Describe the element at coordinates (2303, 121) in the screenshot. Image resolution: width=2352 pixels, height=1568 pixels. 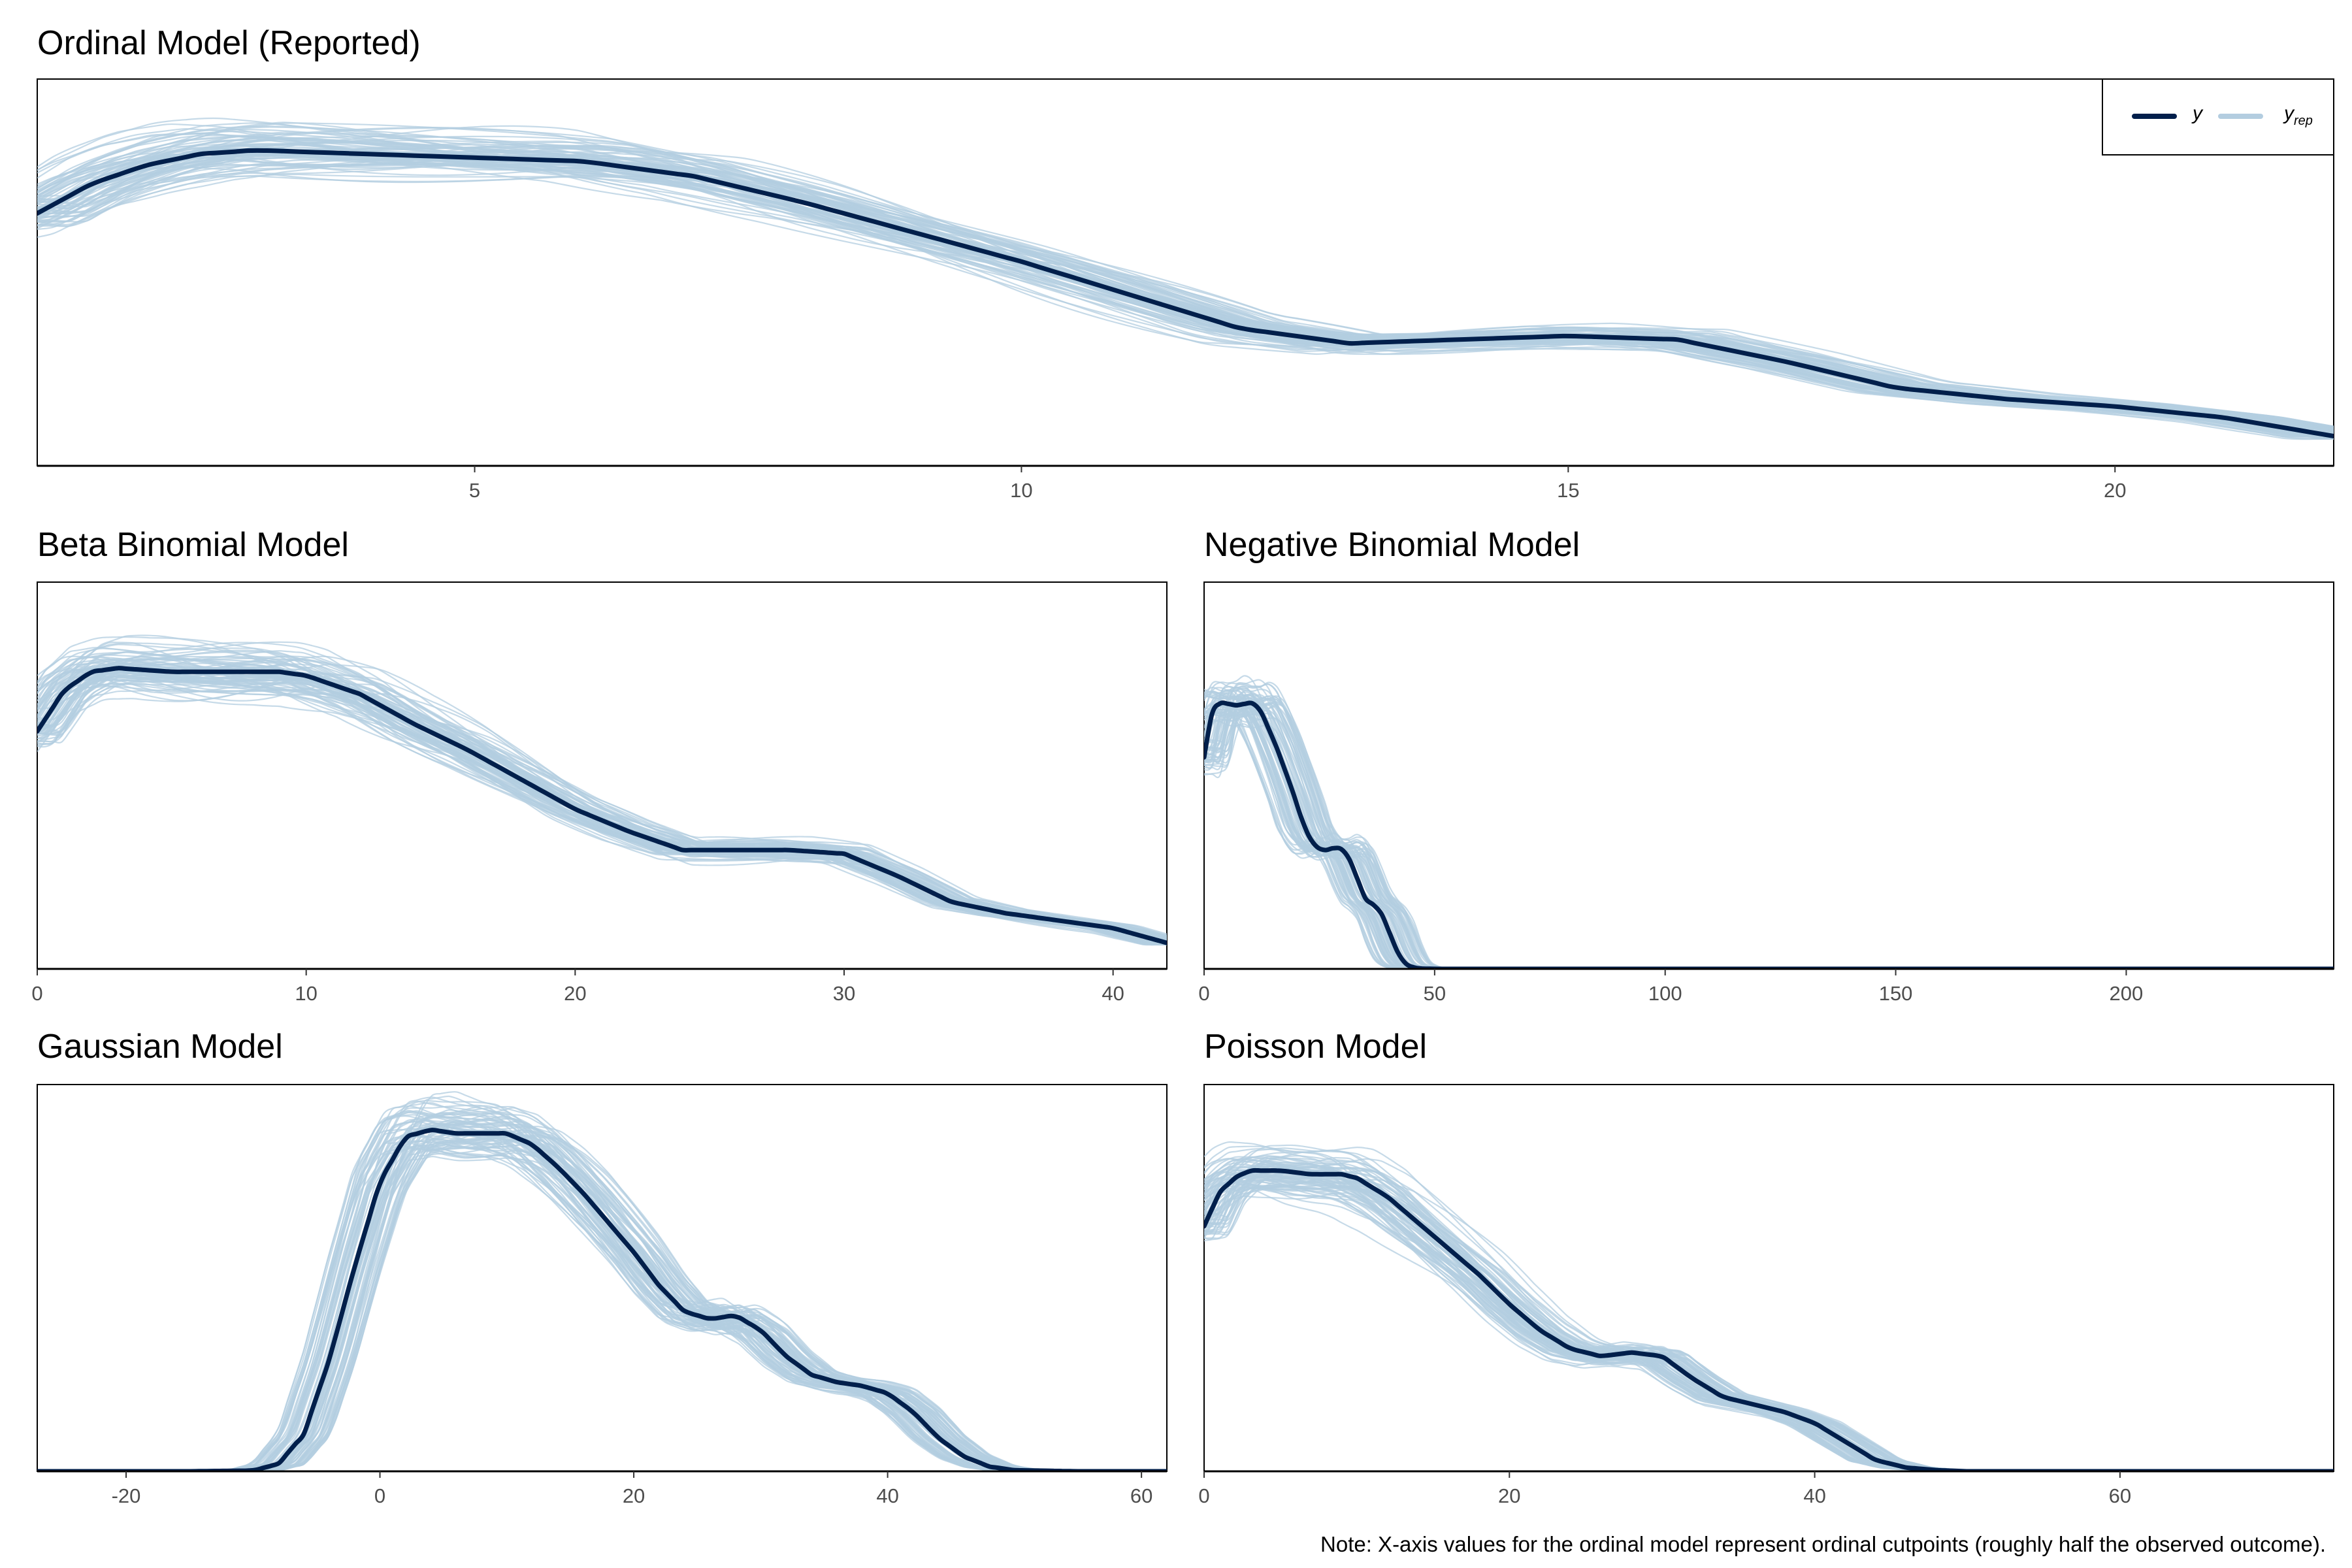
I see `legend-yrep-sub: rep` at that location.